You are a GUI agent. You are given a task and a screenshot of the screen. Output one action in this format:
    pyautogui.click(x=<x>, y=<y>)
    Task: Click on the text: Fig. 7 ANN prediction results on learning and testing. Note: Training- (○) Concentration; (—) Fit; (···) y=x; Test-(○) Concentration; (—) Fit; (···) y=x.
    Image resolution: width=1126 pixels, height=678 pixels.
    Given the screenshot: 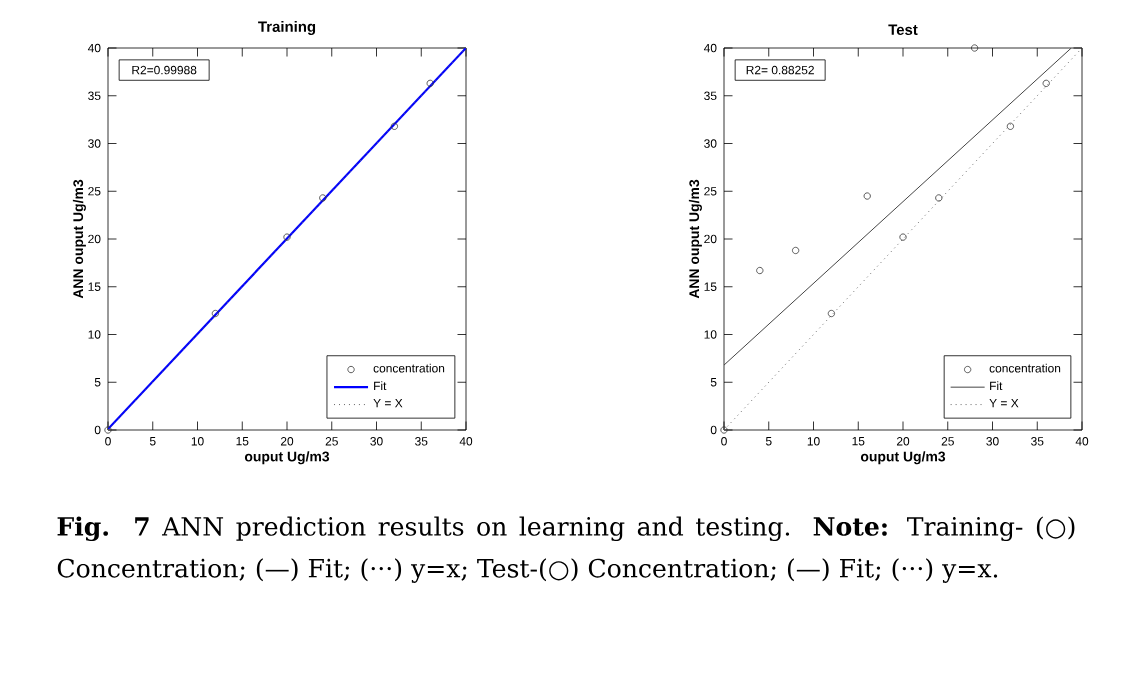 What is the action you would take?
    pyautogui.click(x=566, y=549)
    